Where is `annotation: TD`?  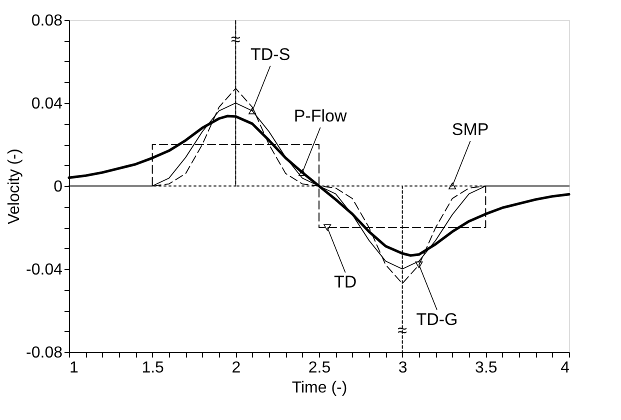
annotation: TD is located at coordinates (345, 282).